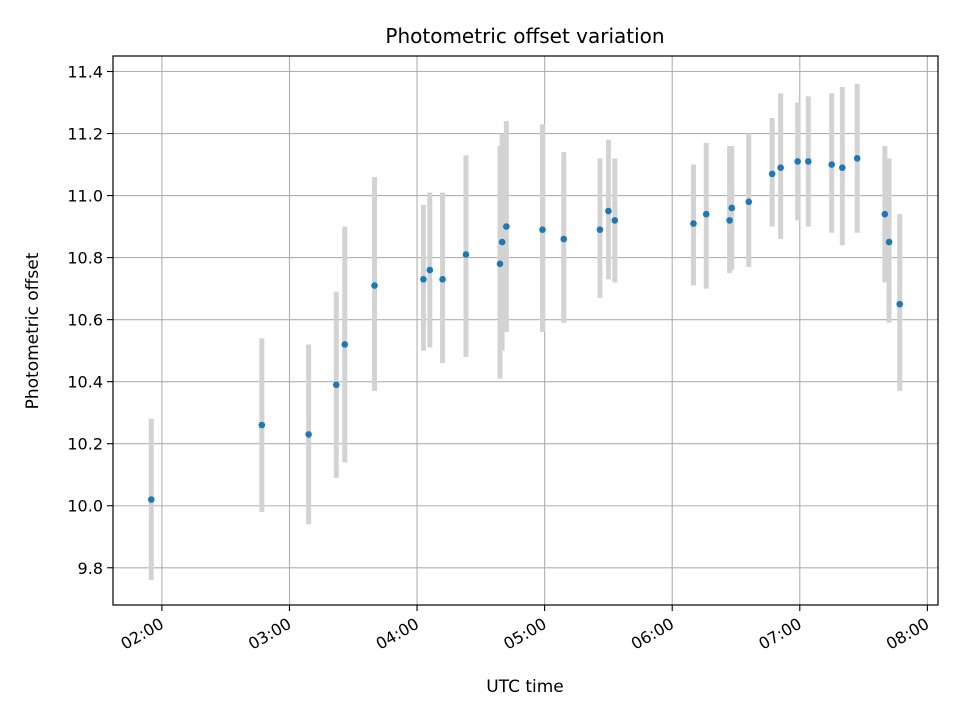 Image resolution: width=960 pixels, height=720 pixels. I want to click on y-tick-label: 10.6, so click(85, 320).